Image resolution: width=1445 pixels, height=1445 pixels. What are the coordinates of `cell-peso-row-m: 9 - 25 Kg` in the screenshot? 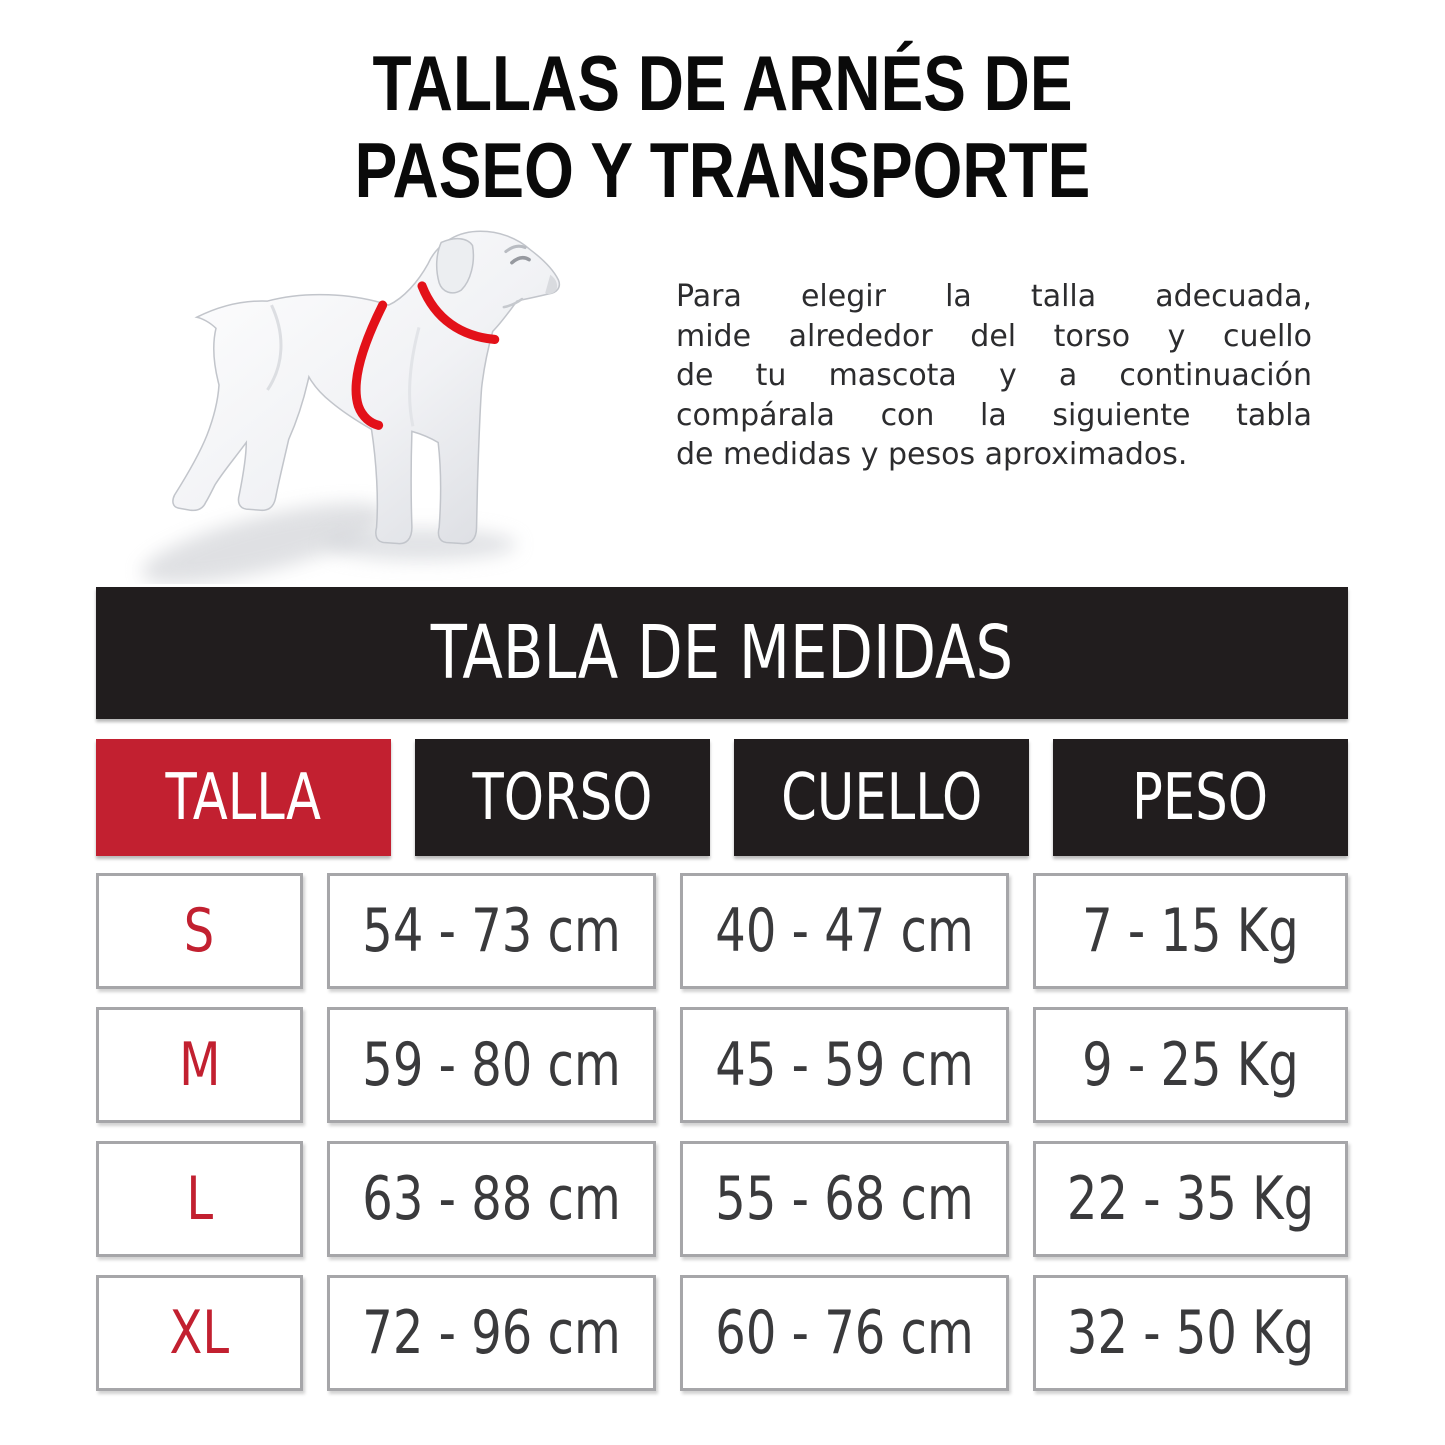 It's located at (1190, 1065).